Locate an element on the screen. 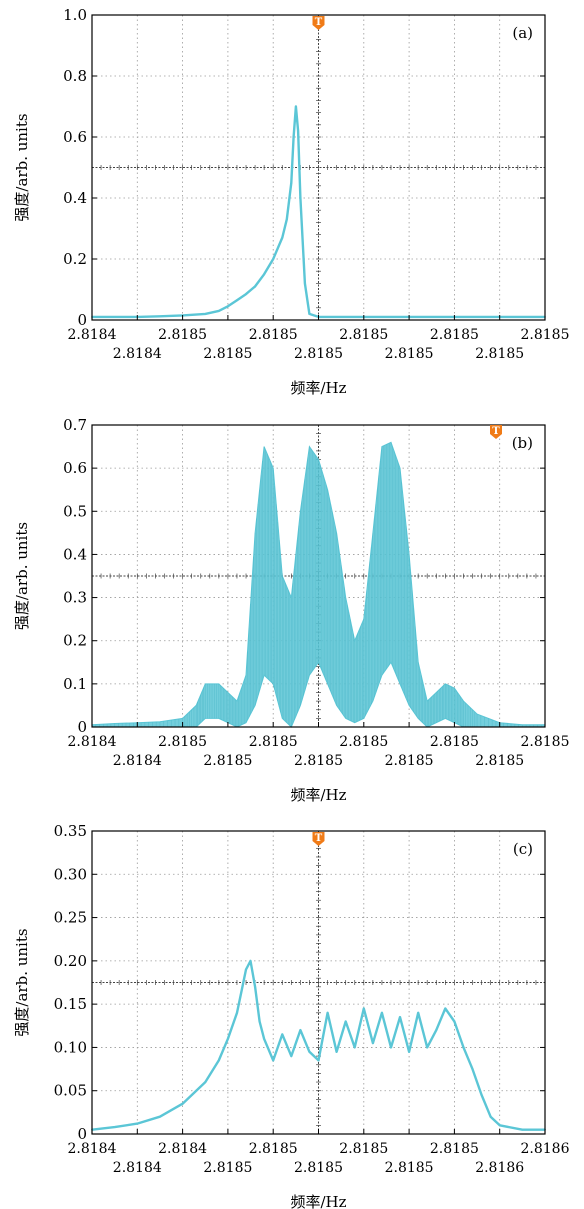  y-tick-label: 0.30 is located at coordinates (70, 874).